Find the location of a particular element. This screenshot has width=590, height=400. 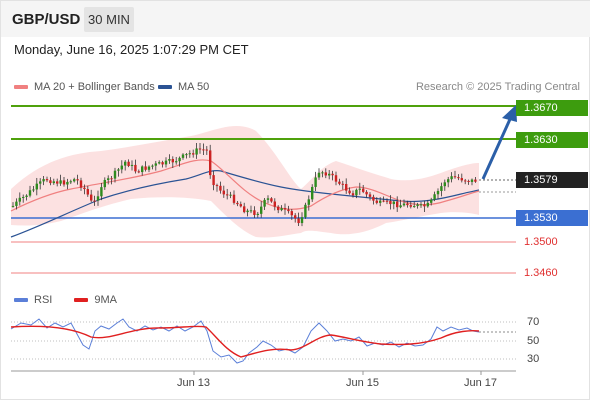

rsi-ma-legend-label: 9MA is located at coordinates (105, 300).